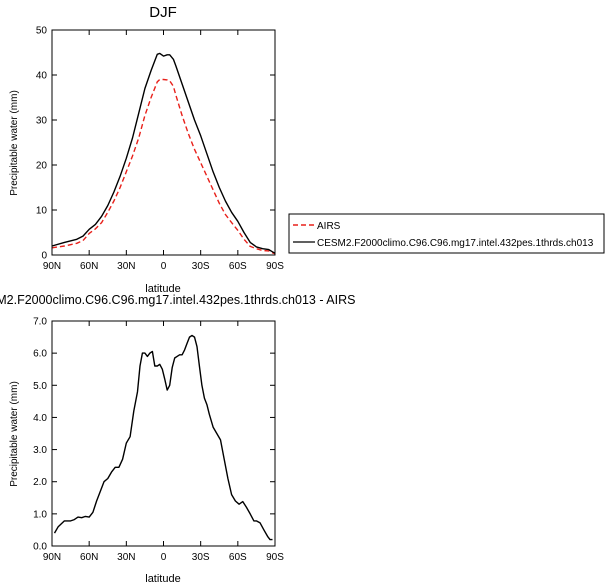  What do you see at coordinates (40, 386) in the screenshot?
I see `difference-y-tick-label: 5.0` at bounding box center [40, 386].